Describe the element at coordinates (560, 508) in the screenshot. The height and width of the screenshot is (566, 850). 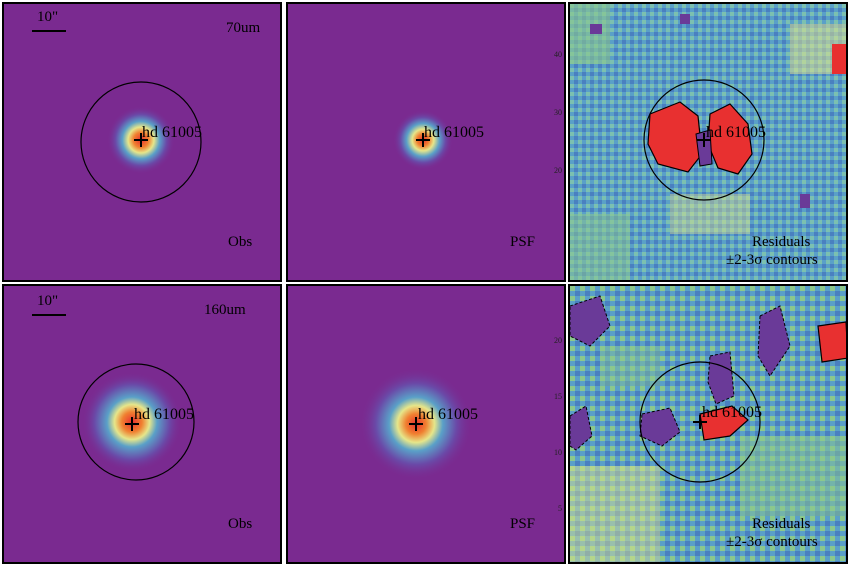
I see `y-tick: 5` at that location.